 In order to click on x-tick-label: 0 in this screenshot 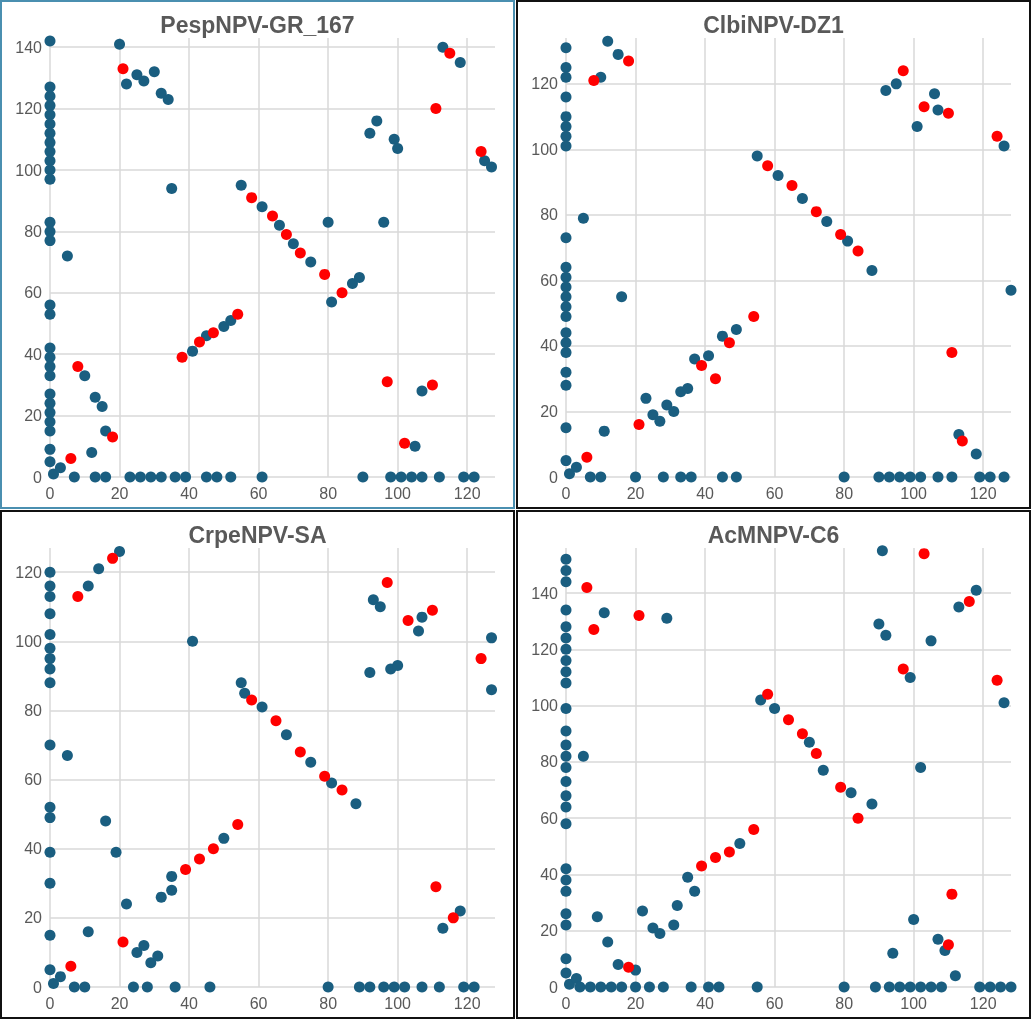, I will do `click(566, 1003)`.